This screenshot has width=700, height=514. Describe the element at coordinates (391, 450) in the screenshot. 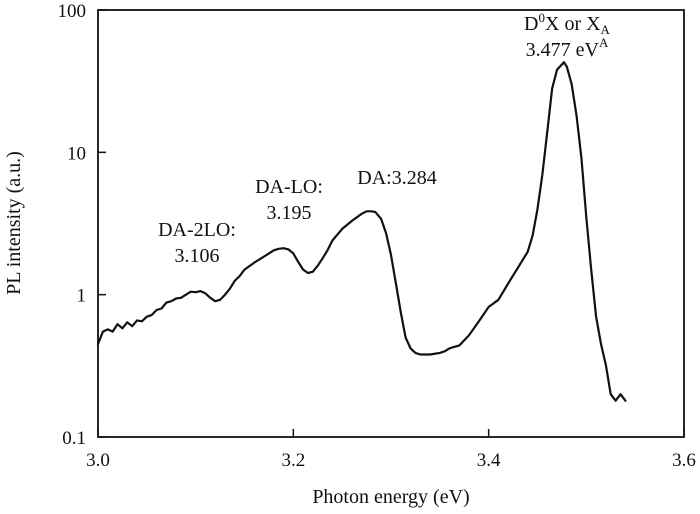

I see `x-axis-ticks: 3.0 3.2 3.4 3.6` at that location.